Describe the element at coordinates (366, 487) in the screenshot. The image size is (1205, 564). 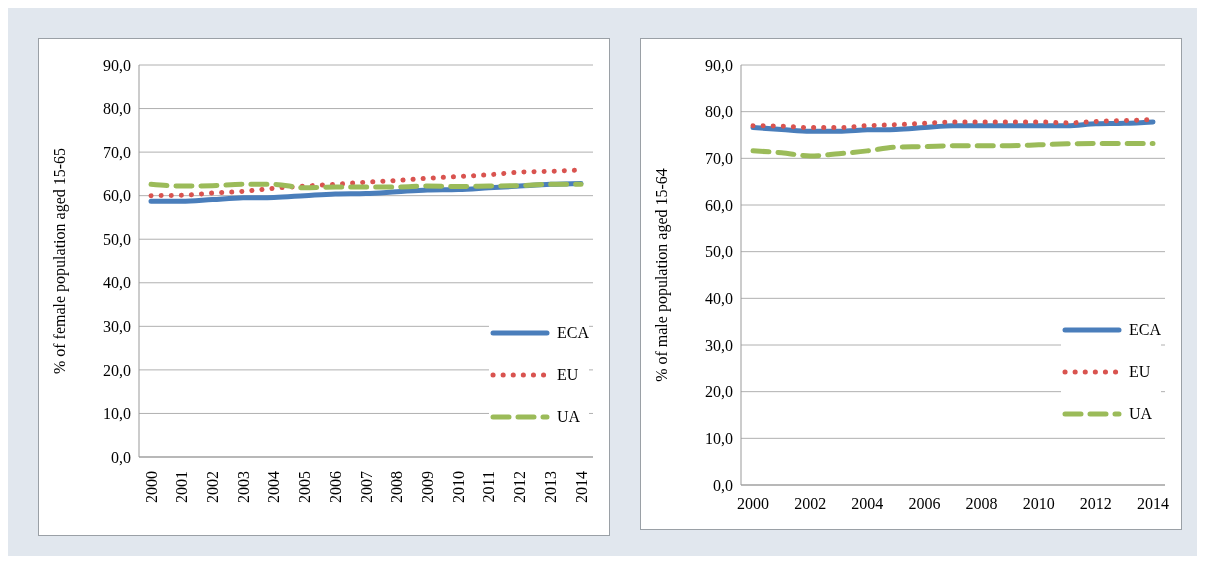
I see `x-tick-label: 2007` at that location.